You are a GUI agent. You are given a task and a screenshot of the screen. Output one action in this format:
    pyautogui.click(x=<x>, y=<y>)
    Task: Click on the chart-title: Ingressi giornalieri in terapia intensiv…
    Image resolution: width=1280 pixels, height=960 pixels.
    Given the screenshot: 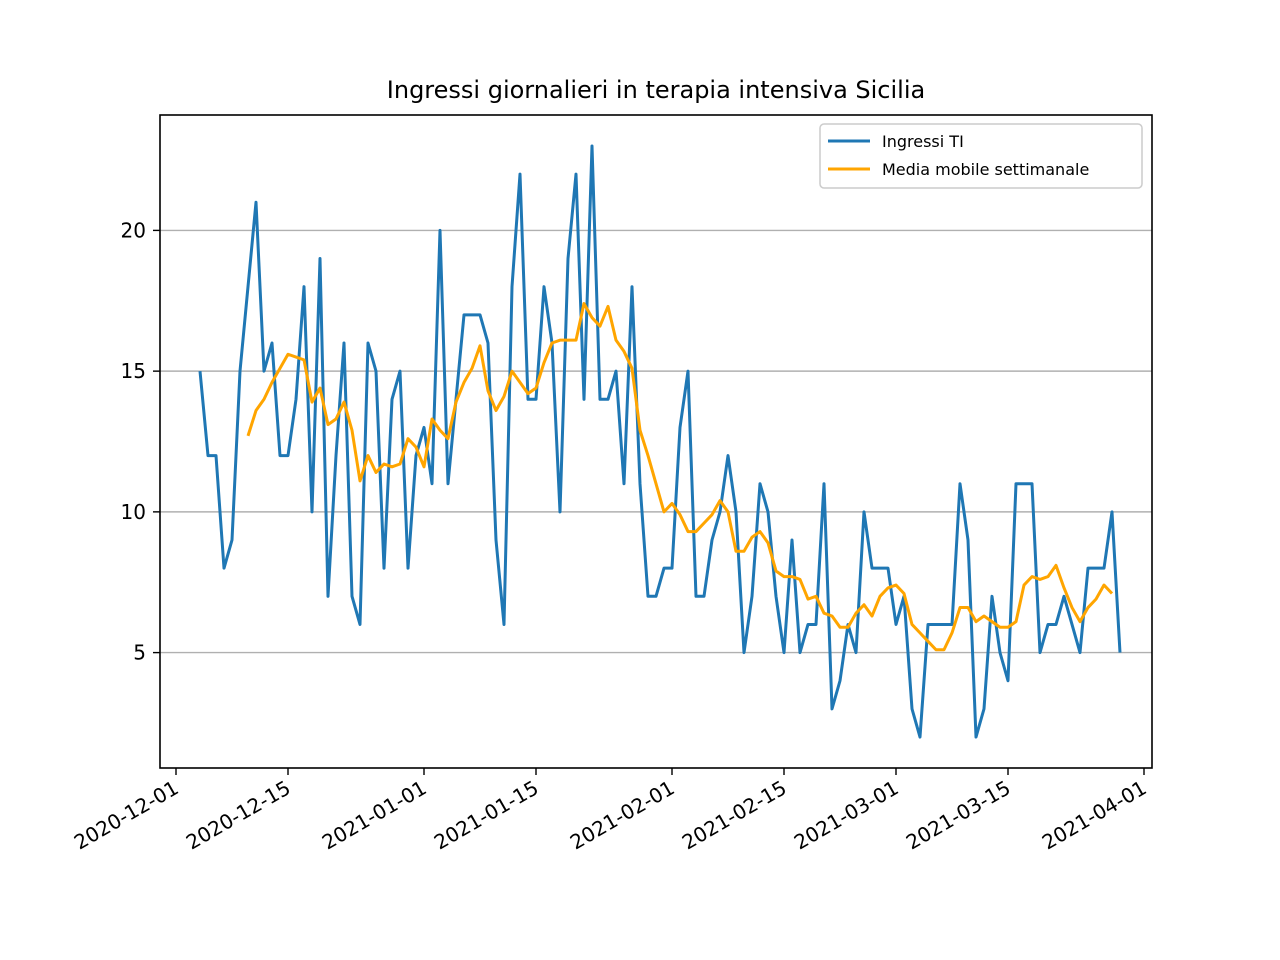 What is the action you would take?
    pyautogui.click(x=656, y=90)
    